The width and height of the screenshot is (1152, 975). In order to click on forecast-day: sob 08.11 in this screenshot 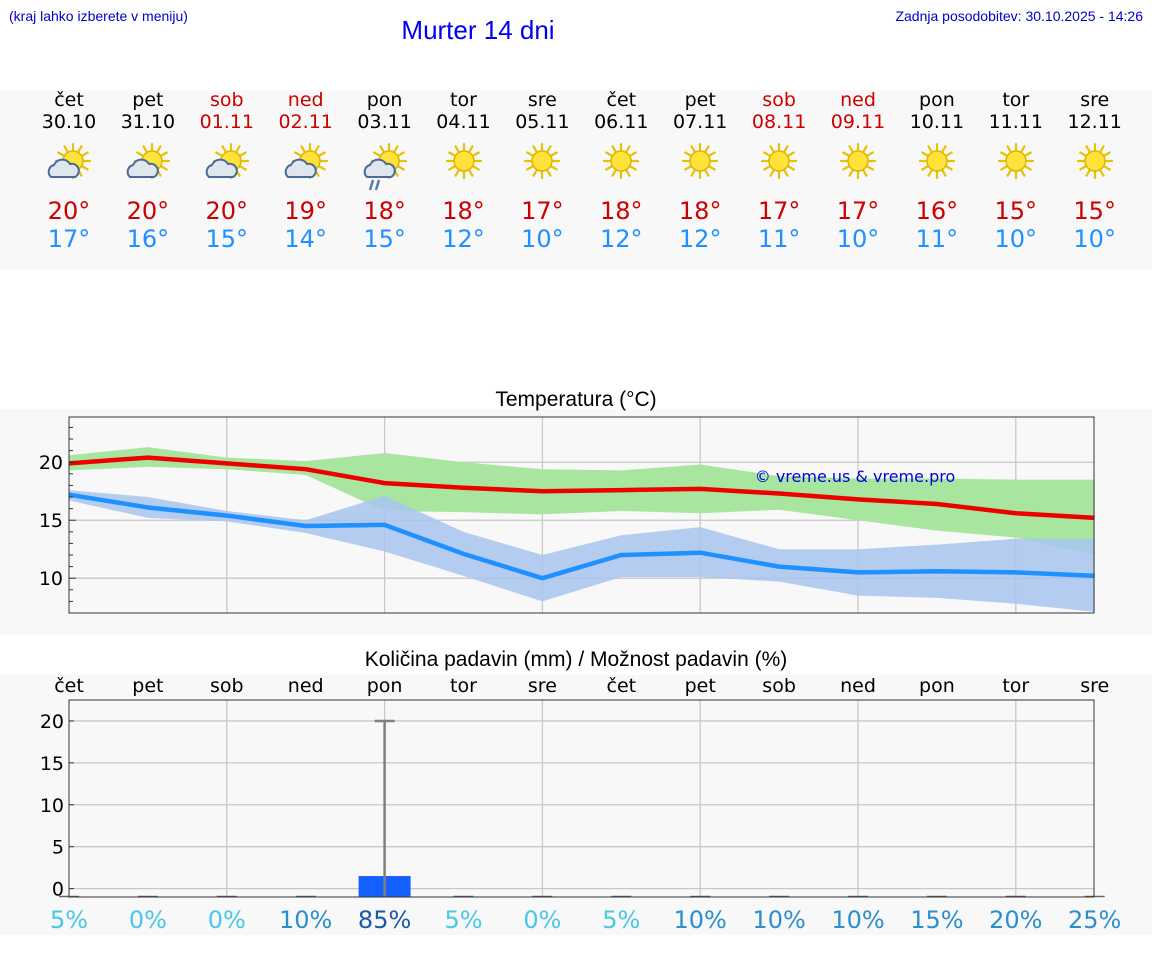, I will do `click(779, 141)`.